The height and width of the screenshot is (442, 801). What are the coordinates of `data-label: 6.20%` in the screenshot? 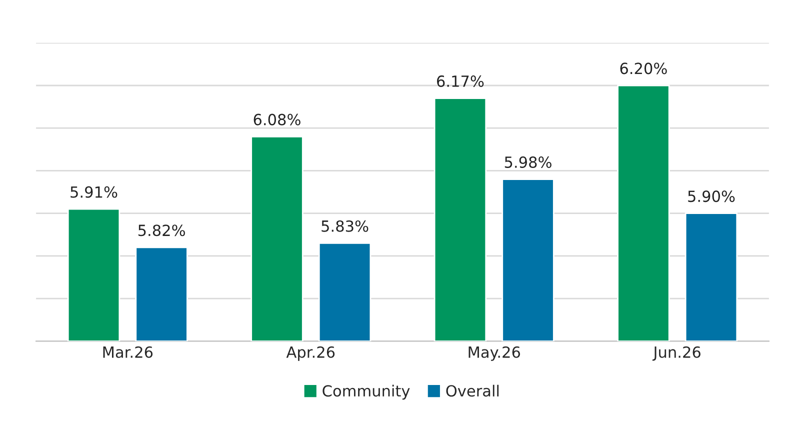 It's located at (643, 68).